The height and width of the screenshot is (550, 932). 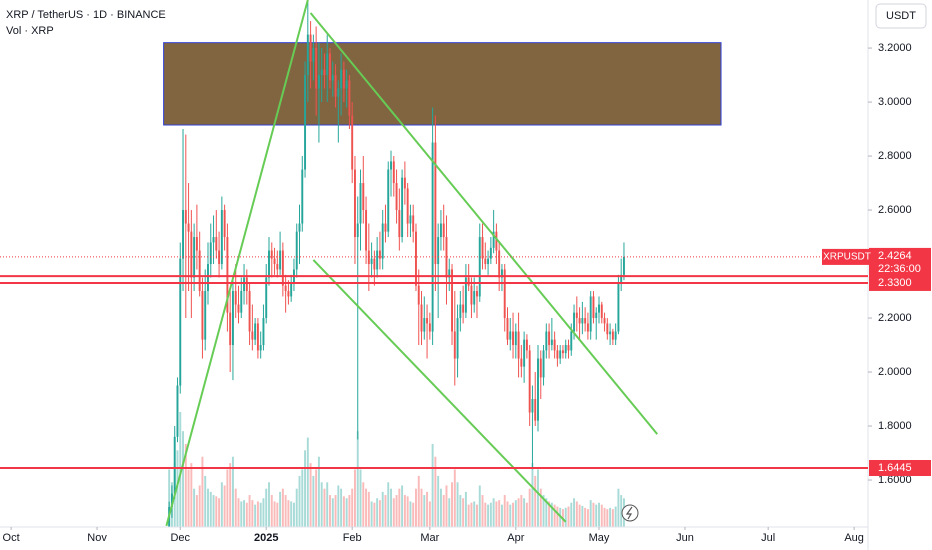 I want to click on currency-button-label: USDT, so click(x=901, y=16).